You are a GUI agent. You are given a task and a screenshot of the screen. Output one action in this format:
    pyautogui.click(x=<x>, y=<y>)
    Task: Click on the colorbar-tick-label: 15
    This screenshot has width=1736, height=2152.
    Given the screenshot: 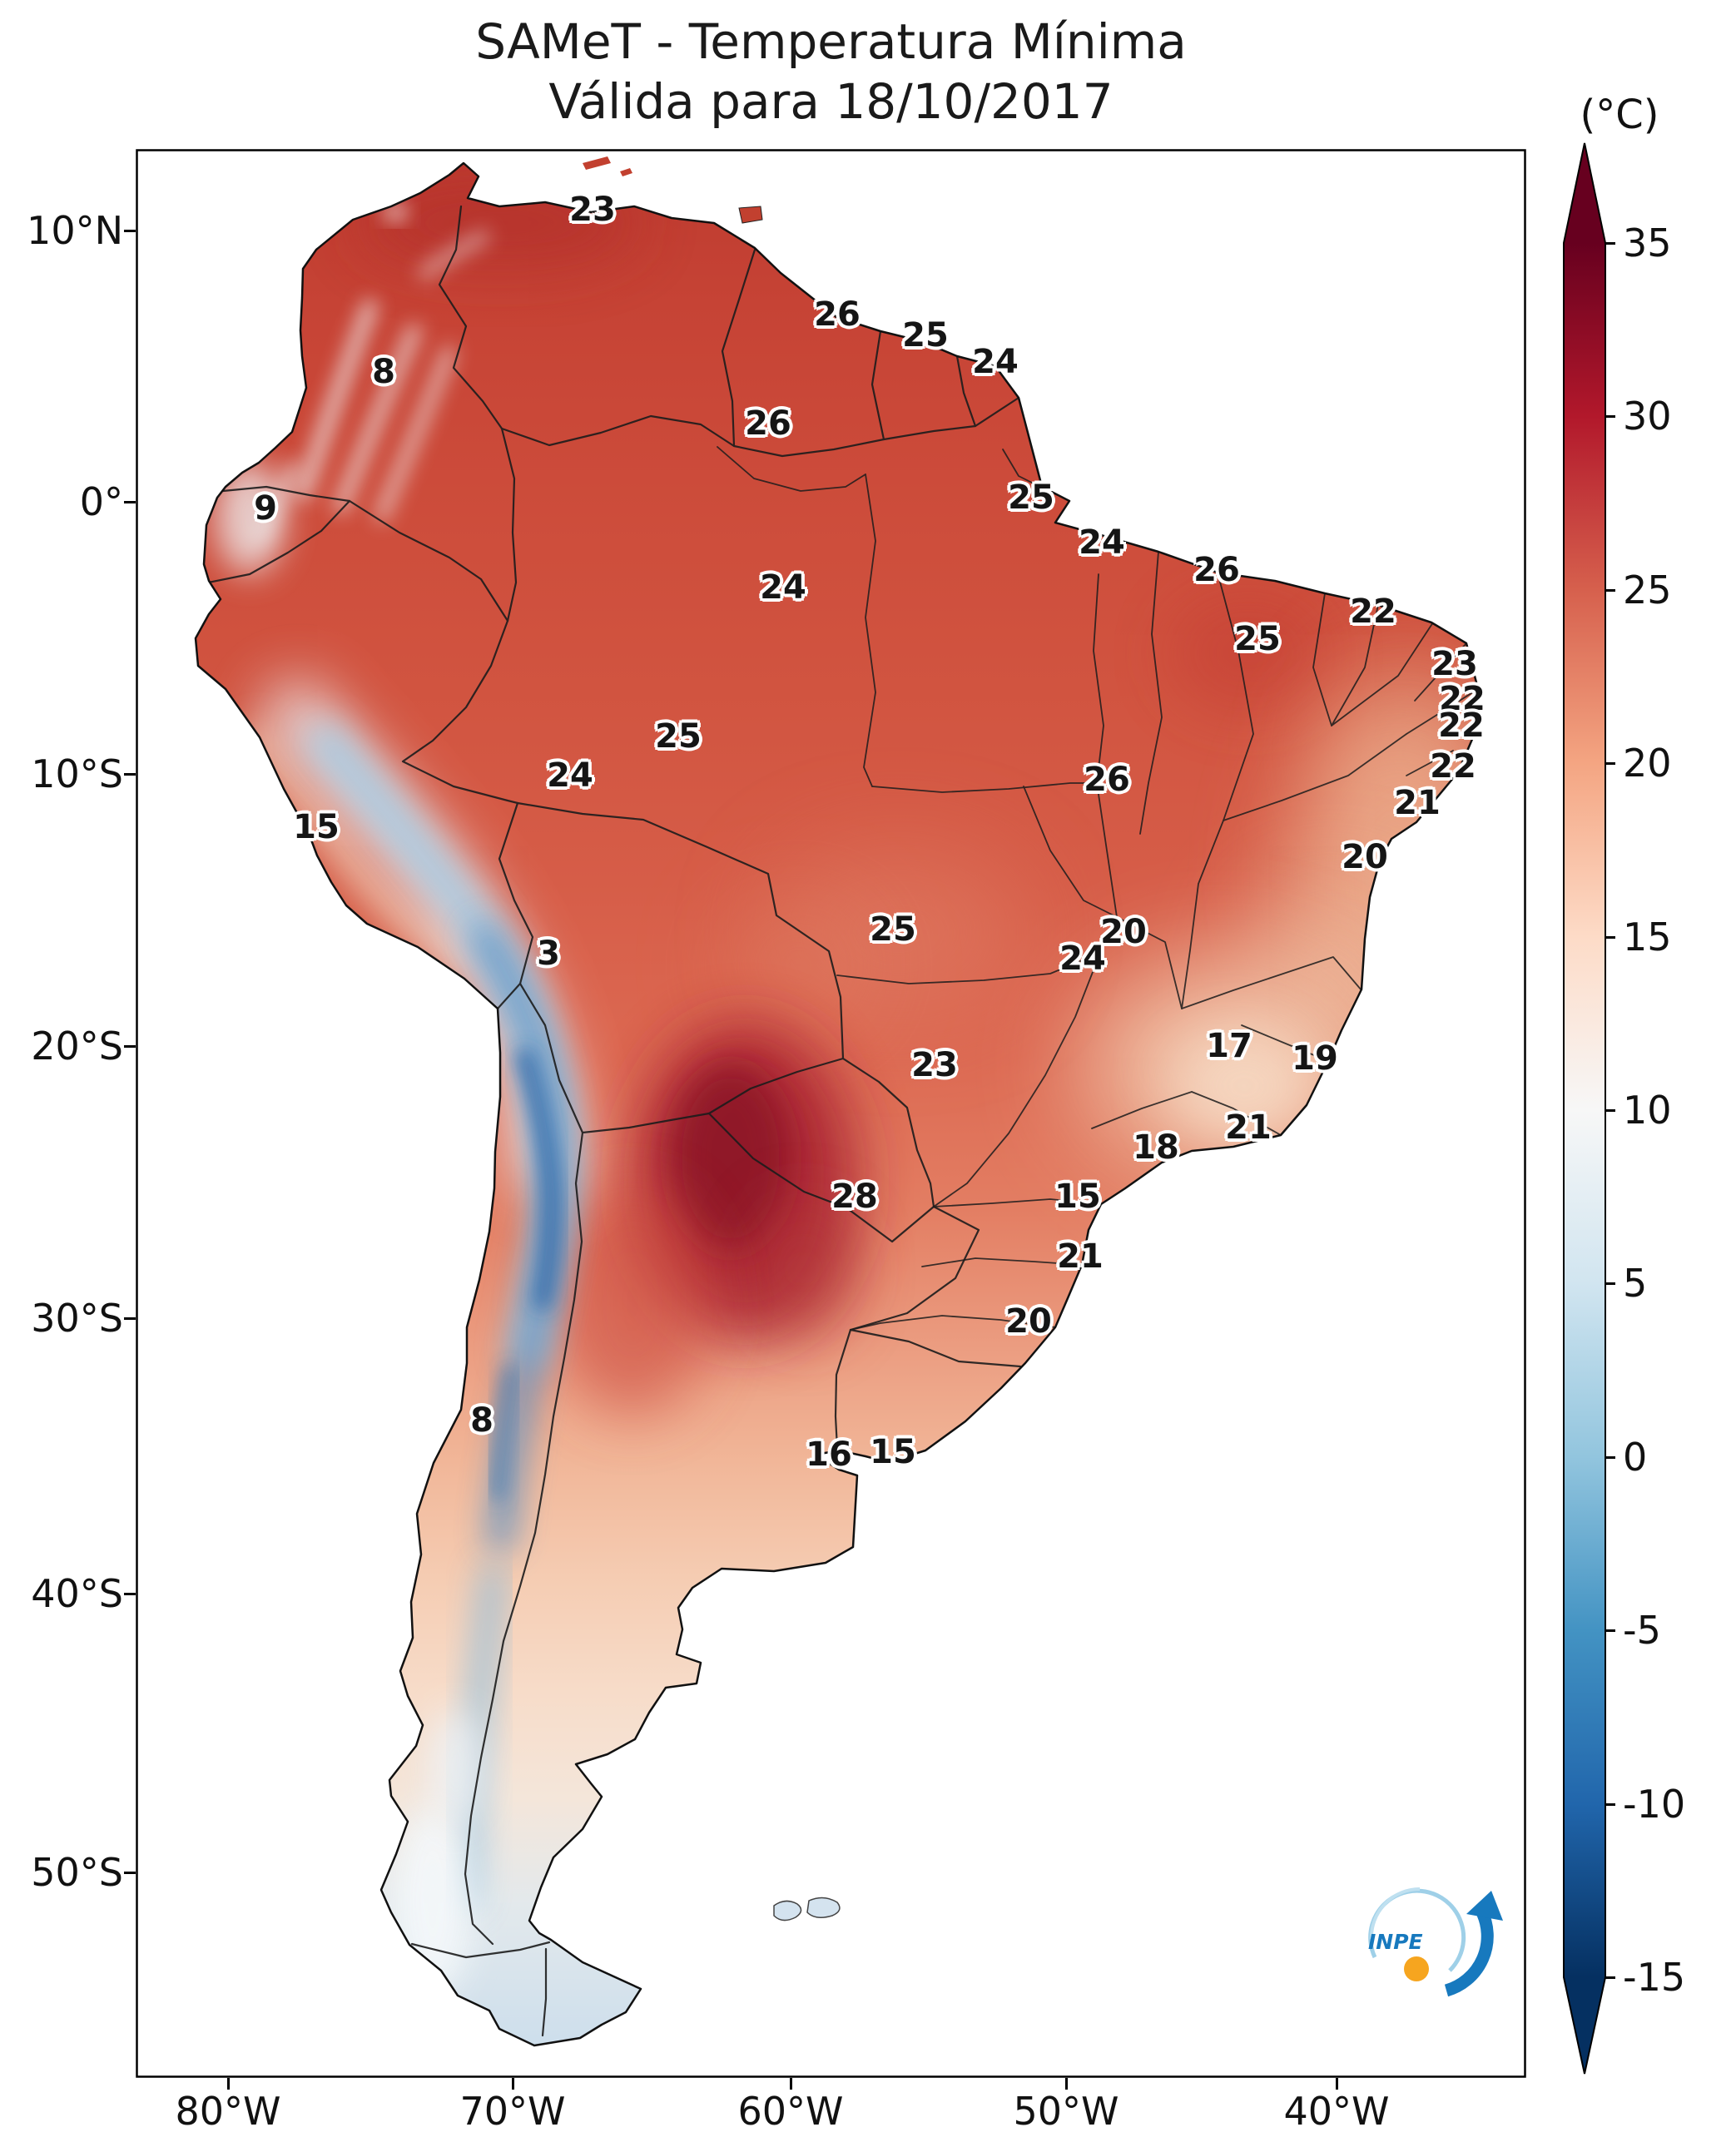 What is the action you would take?
    pyautogui.click(x=1647, y=936)
    